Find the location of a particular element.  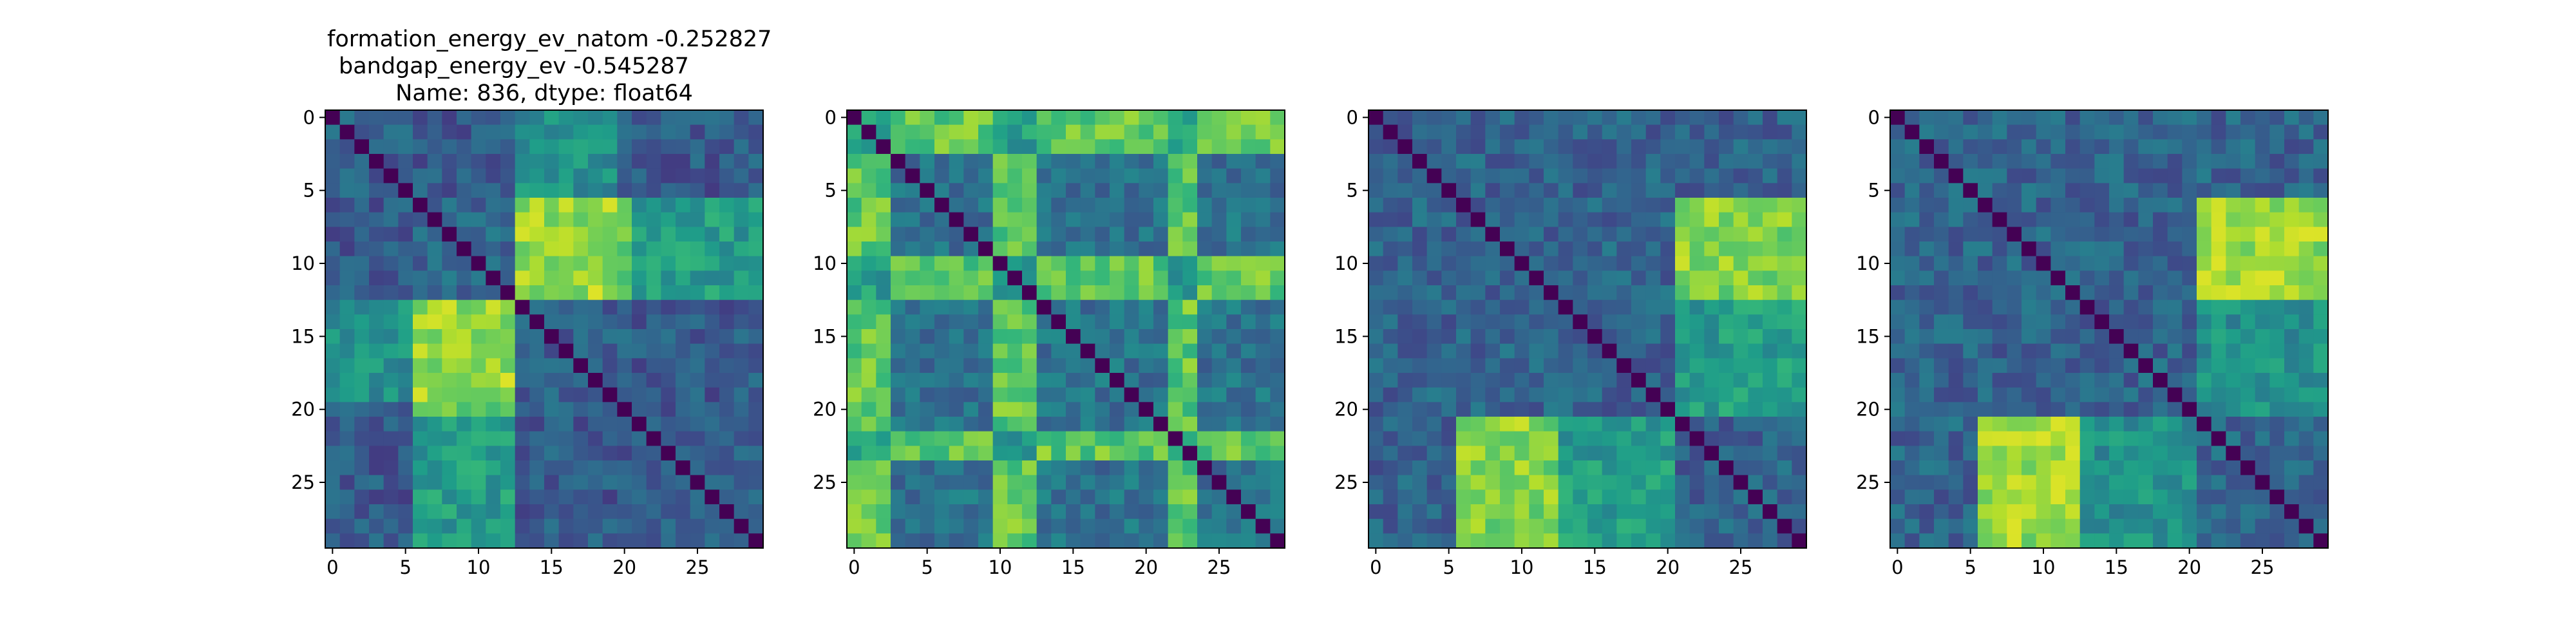

y-tick-label: 15 is located at coordinates (825, 336).